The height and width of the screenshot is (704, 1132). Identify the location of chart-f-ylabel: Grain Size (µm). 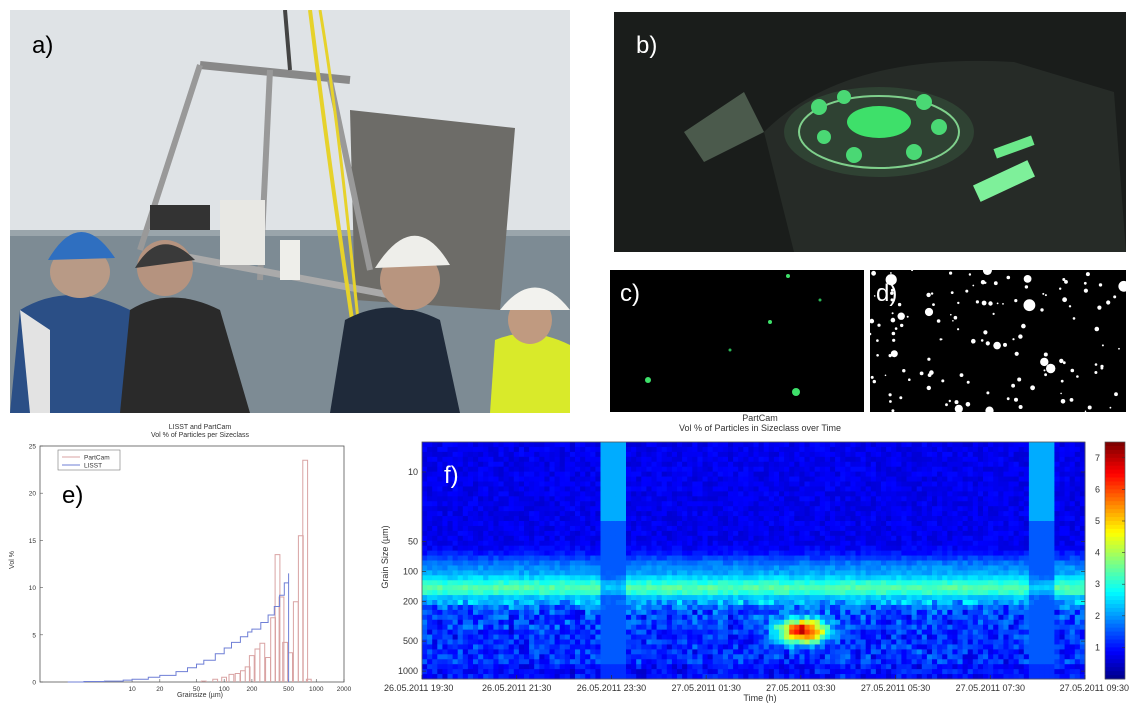
(385, 556).